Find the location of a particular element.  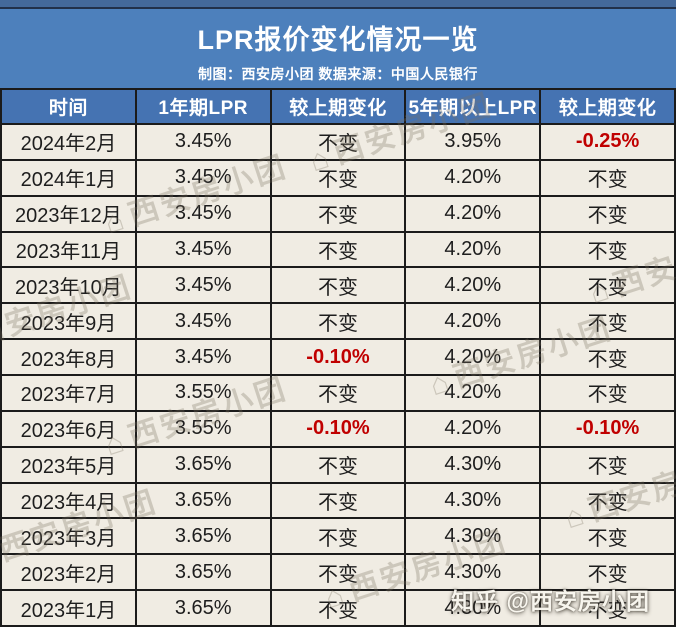

cell-period: 2023年12月 is located at coordinates (68, 213).